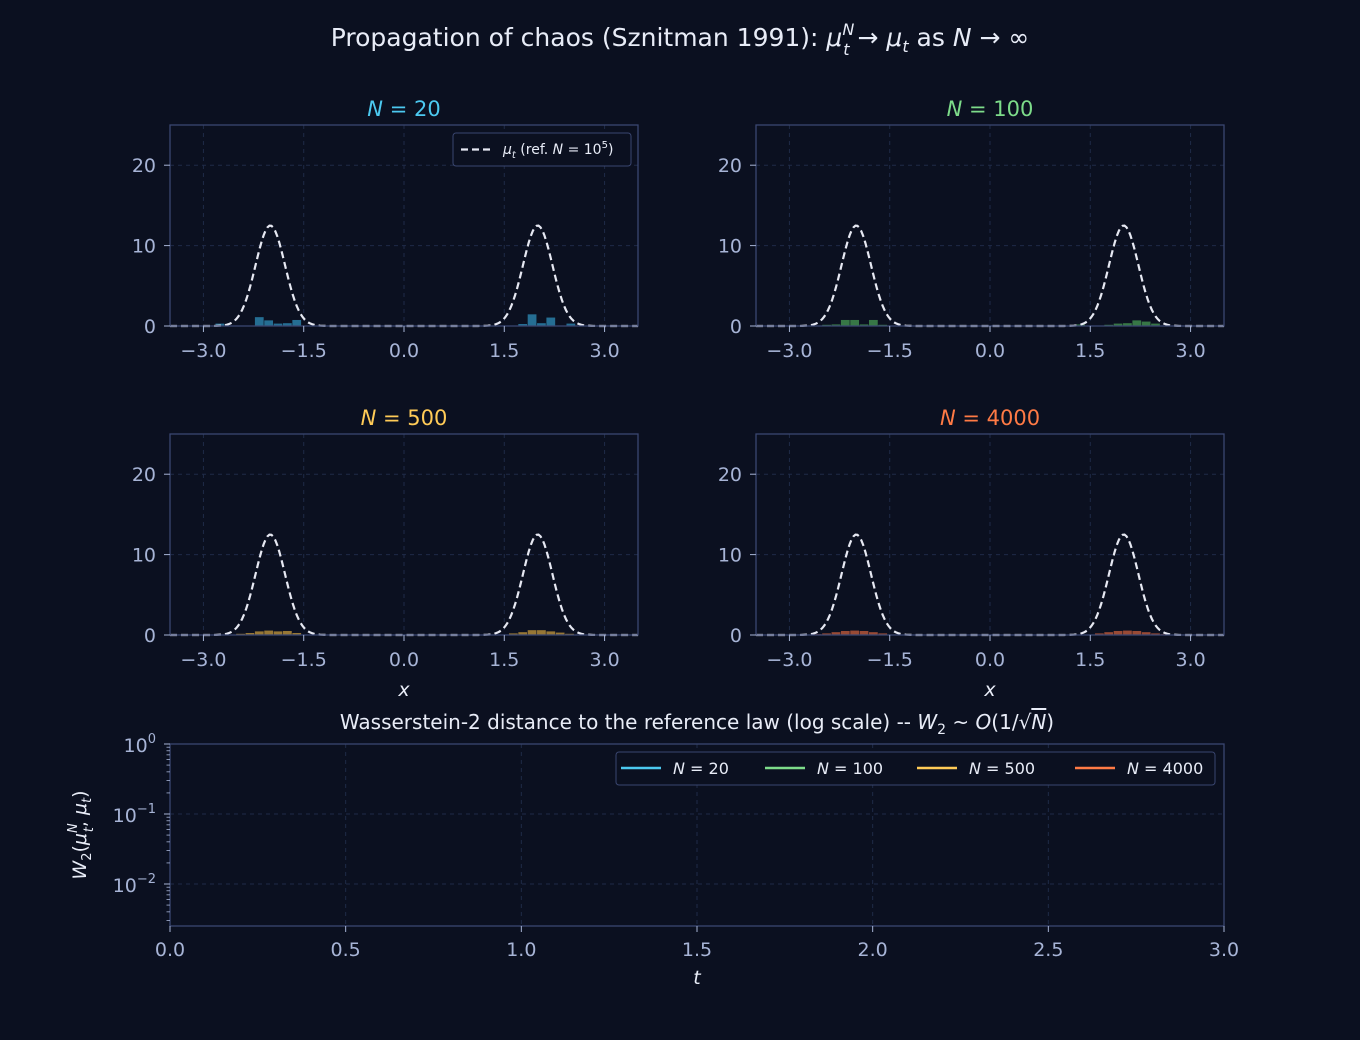 The width and height of the screenshot is (1360, 1040). I want to click on y-tick-label: 10⁻², so click(134, 884).